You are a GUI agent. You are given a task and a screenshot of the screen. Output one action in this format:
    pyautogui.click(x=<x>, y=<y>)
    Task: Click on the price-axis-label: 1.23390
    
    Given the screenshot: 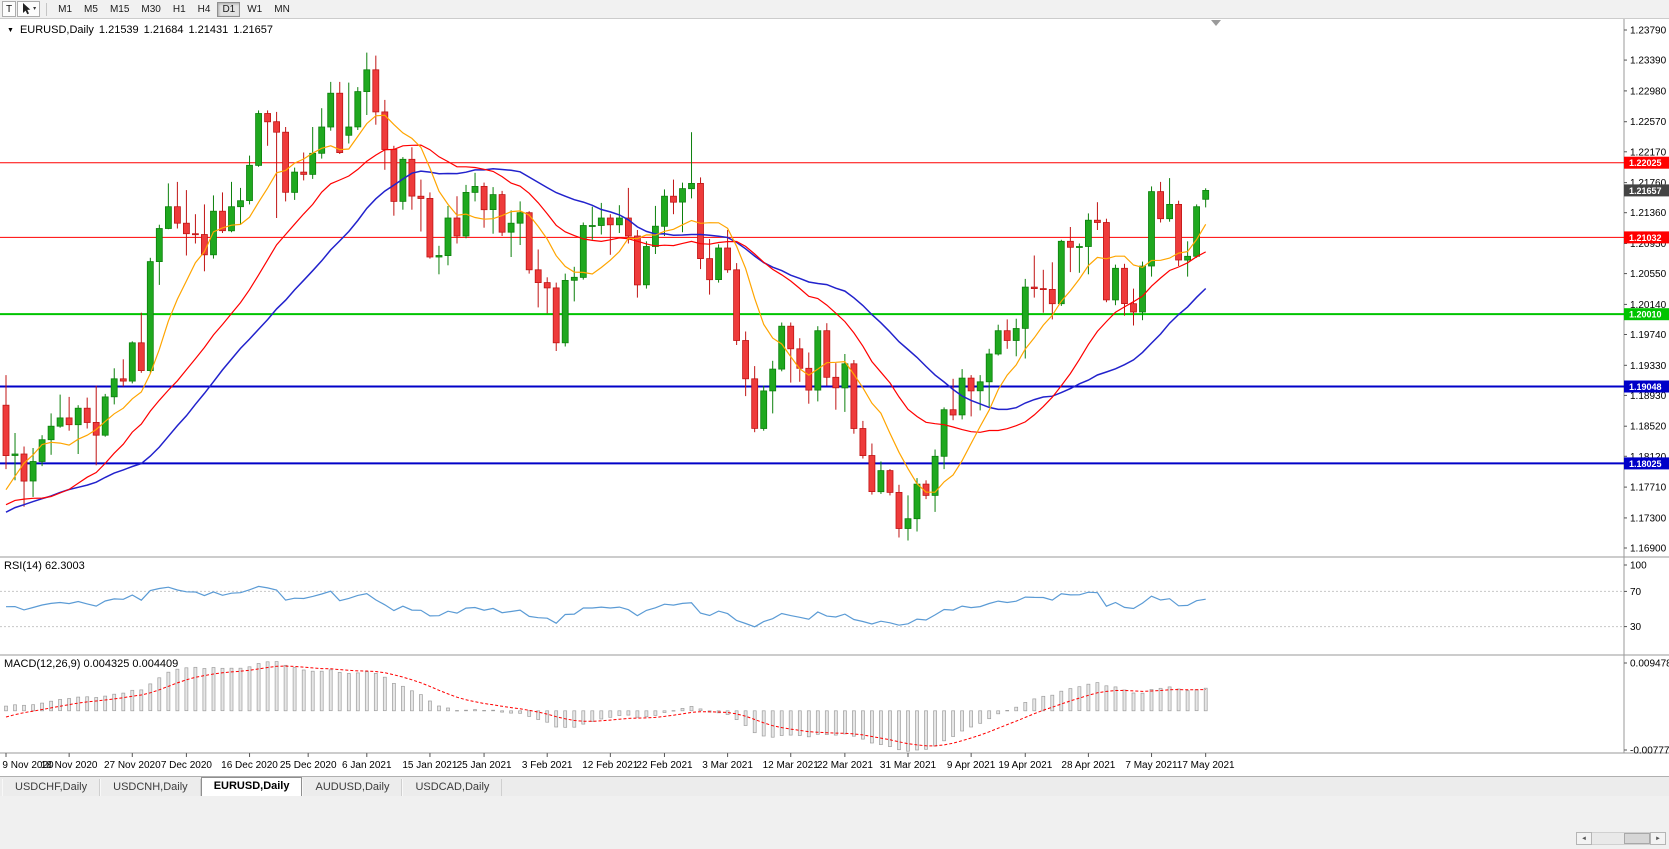 What is the action you would take?
    pyautogui.click(x=1648, y=61)
    